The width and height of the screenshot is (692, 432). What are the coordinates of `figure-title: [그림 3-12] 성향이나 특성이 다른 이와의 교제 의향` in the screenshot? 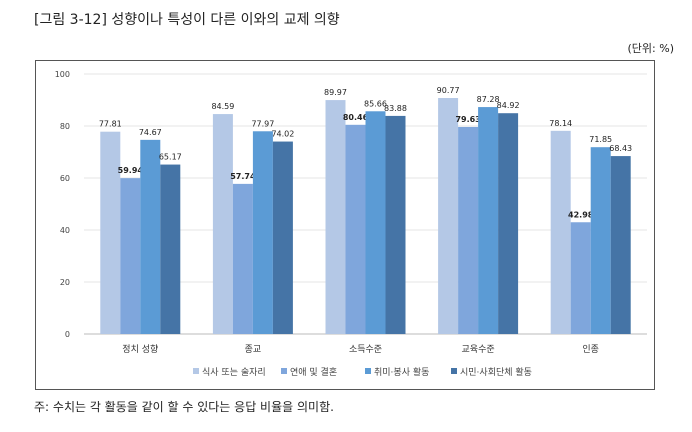 It's located at (187, 20).